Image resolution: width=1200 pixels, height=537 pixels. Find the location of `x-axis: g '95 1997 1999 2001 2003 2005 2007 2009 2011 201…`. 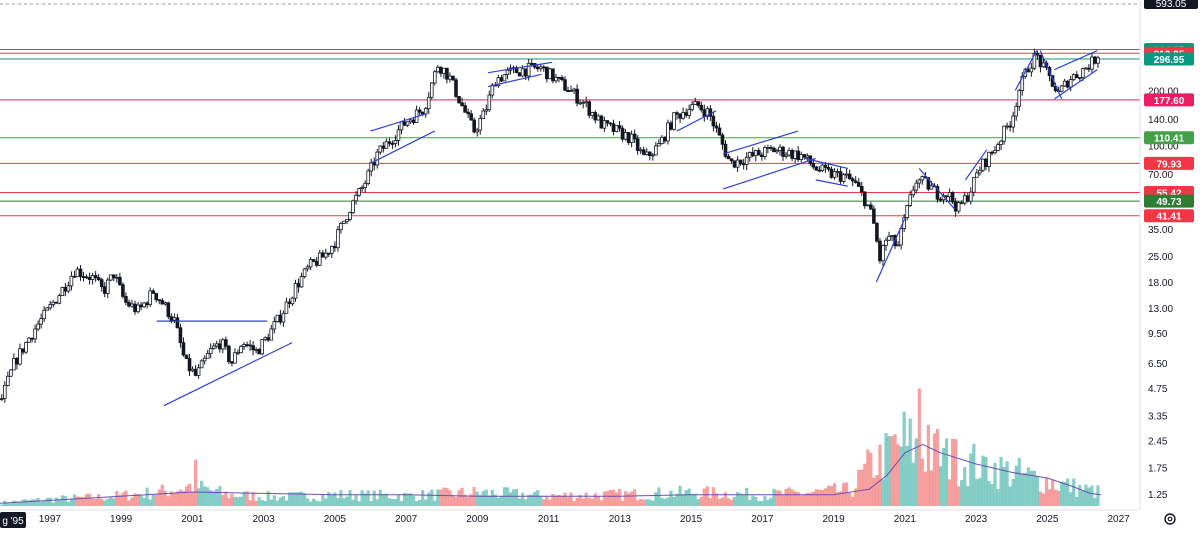

x-axis: g '95 1997 1999 2001 2003 2005 2007 2009 2011 201… is located at coordinates (570, 518).